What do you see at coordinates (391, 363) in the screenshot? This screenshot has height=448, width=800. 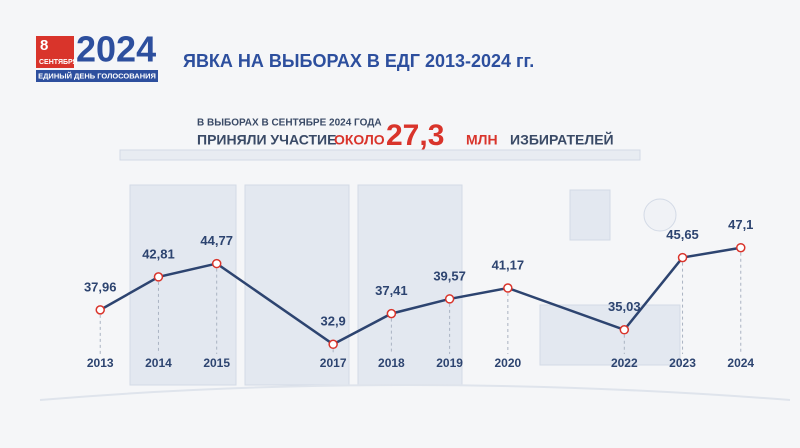 I see `x-tick-label: 2018` at bounding box center [391, 363].